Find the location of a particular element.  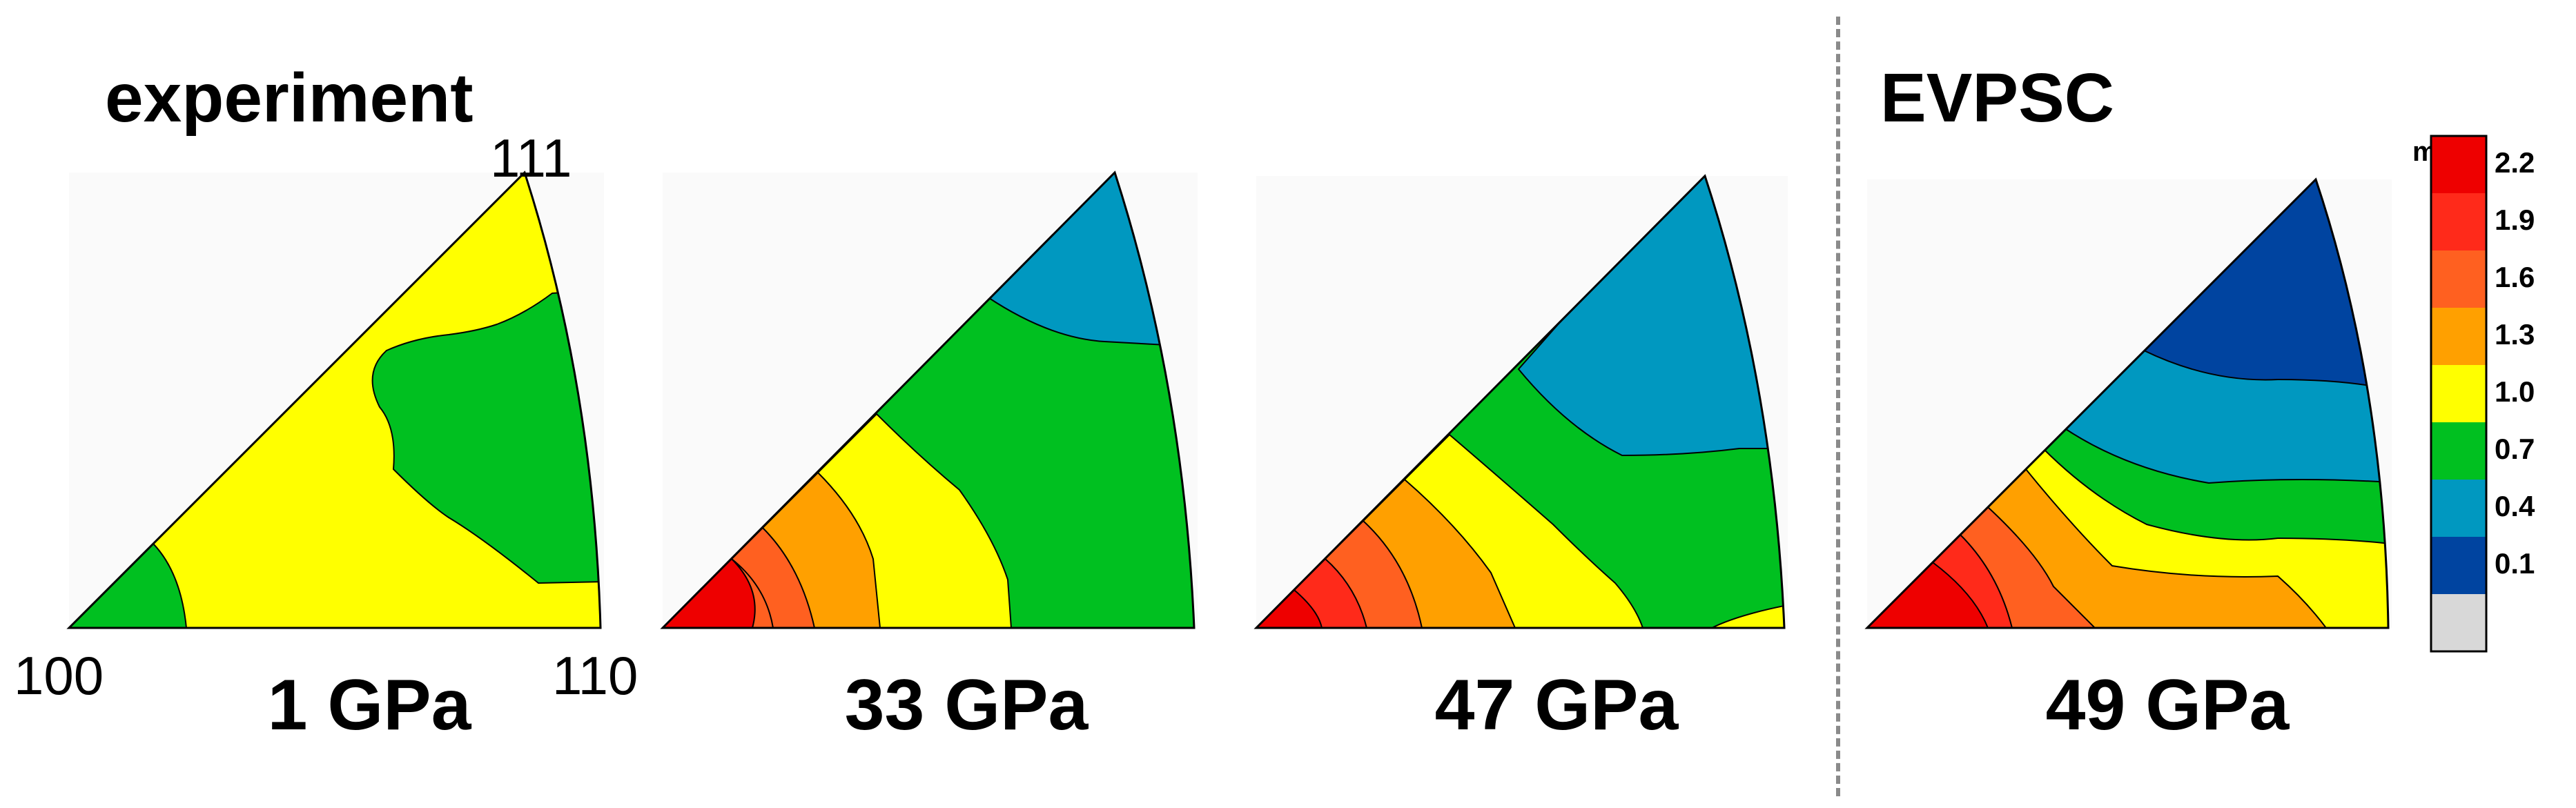

pressure-label-3: 47 GPa is located at coordinates (1556, 705).